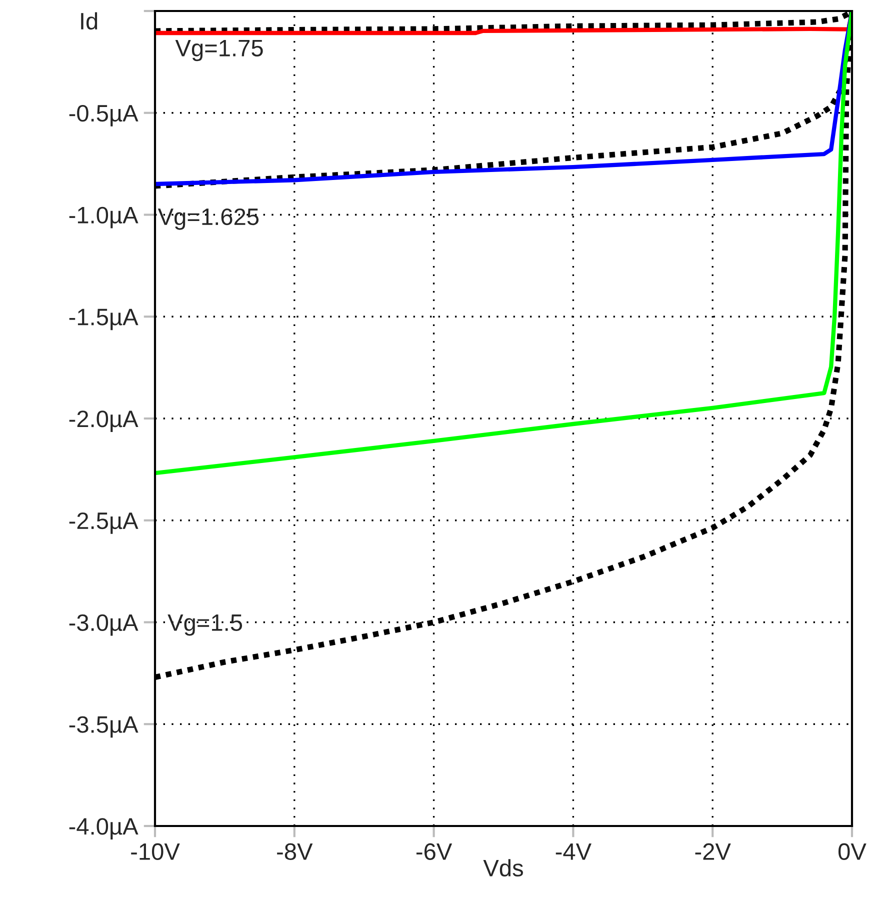  I want to click on y-tick-label: -4.0µA, so click(103, 829).